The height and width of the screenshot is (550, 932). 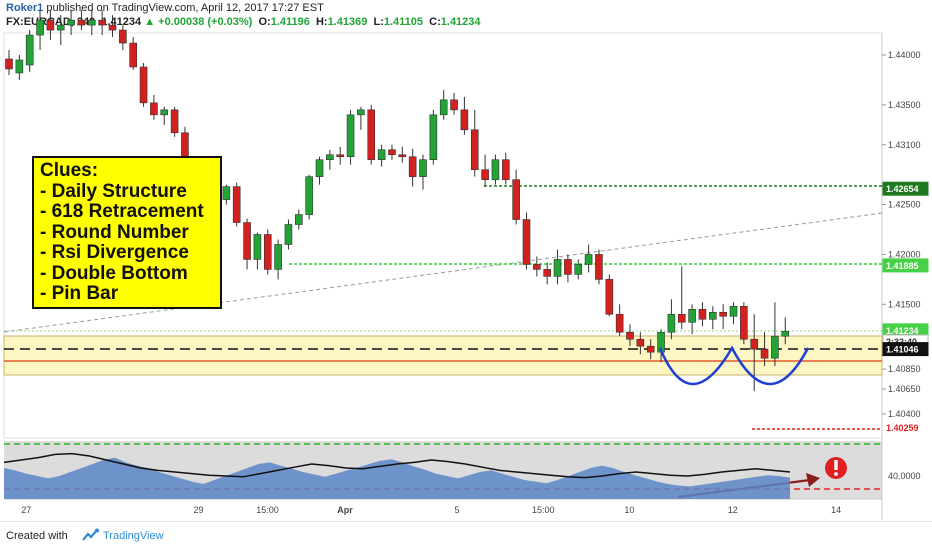 I want to click on price-label-text: 1.41234, so click(x=902, y=331).